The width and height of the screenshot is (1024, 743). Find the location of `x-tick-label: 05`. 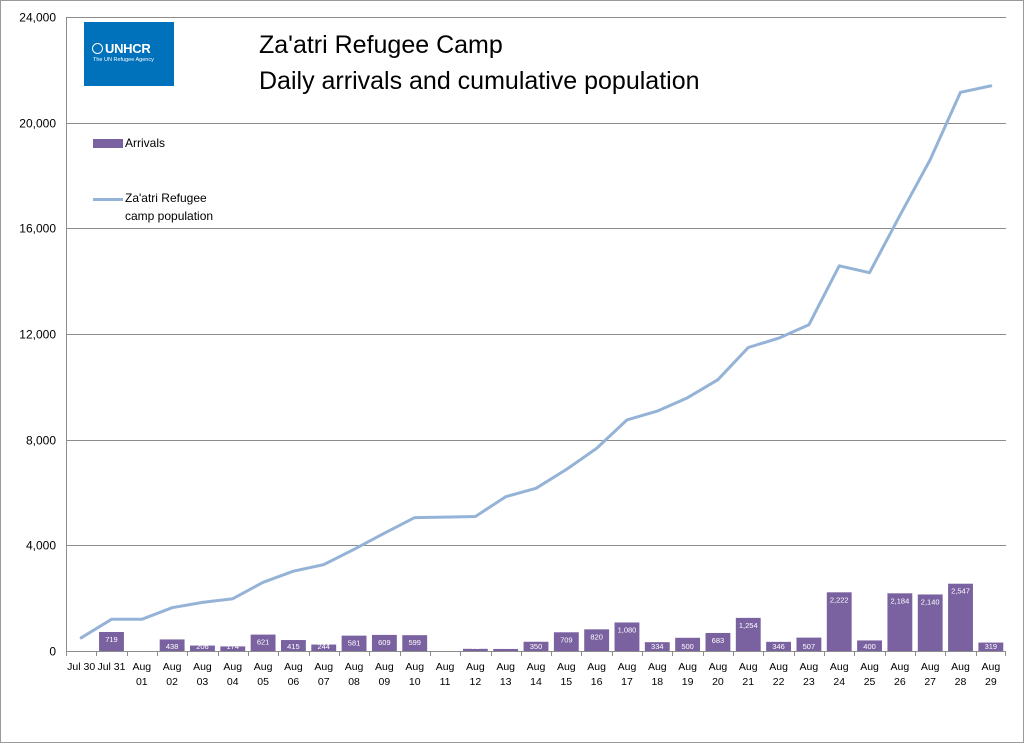

x-tick-label: 05 is located at coordinates (263, 682).